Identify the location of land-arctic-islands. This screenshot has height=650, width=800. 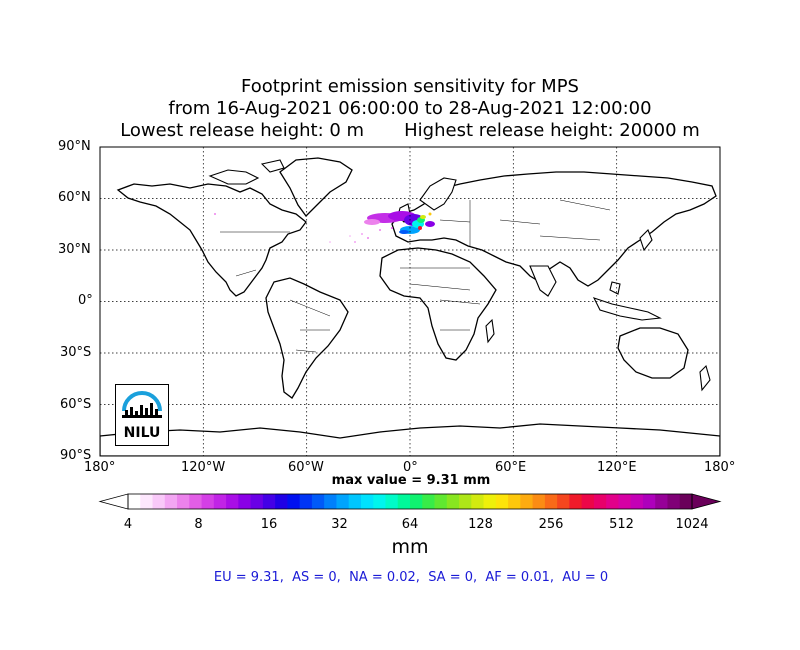
(234, 177).